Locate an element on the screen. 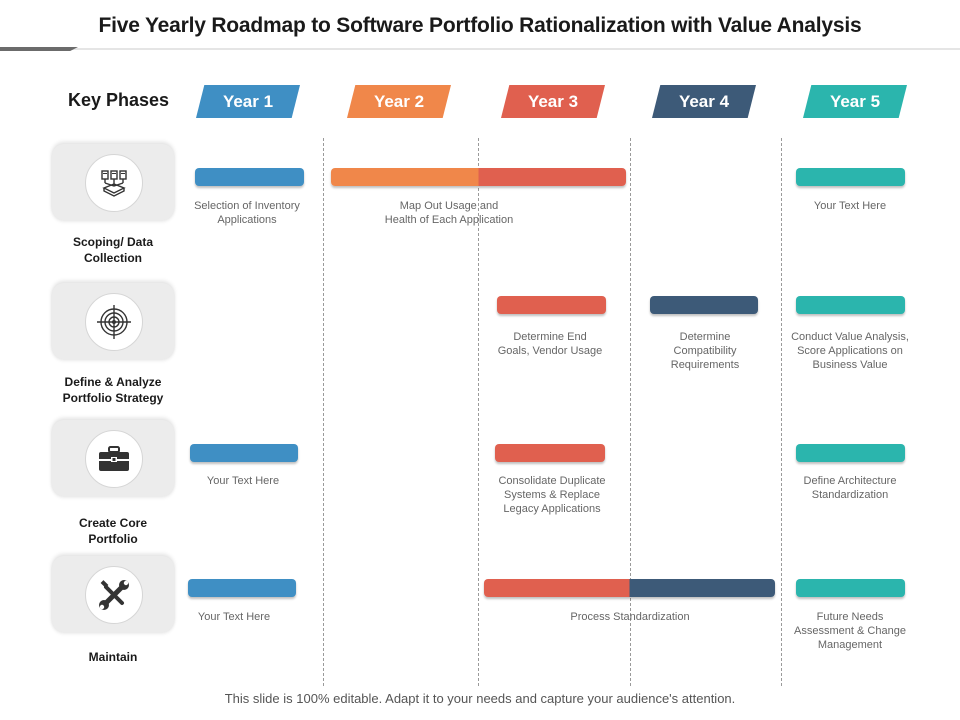 Image resolution: width=960 pixels, height=720 pixels. task-text-line: Map Out Usage and is located at coordinates (449, 206).